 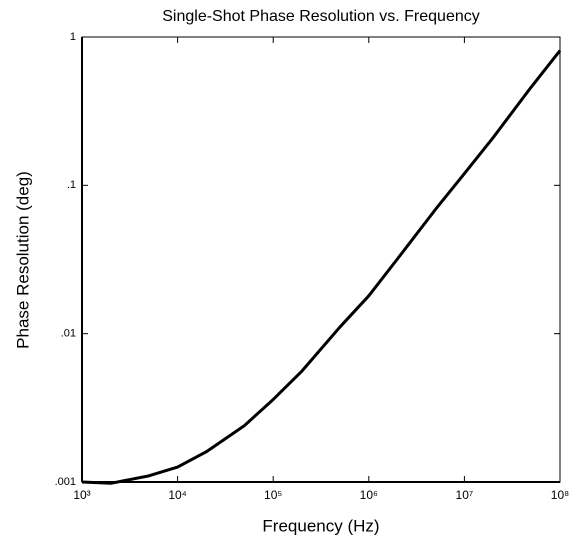 What do you see at coordinates (177, 495) in the screenshot?
I see `x-tick-label: 10⁴` at bounding box center [177, 495].